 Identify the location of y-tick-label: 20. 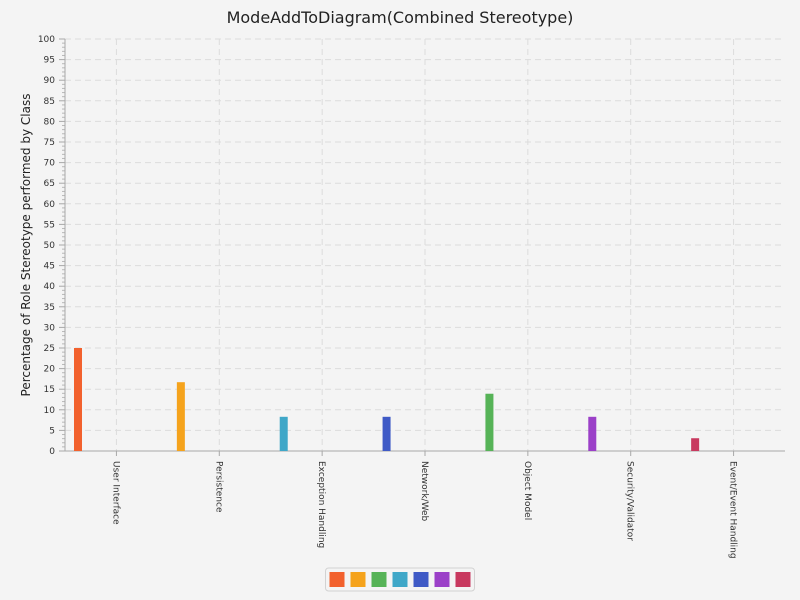
(50, 370).